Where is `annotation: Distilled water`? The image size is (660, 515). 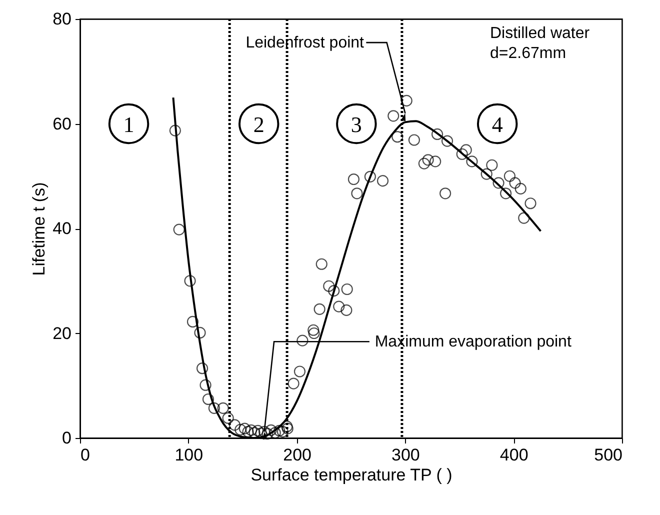 annotation: Distilled water is located at coordinates (540, 33).